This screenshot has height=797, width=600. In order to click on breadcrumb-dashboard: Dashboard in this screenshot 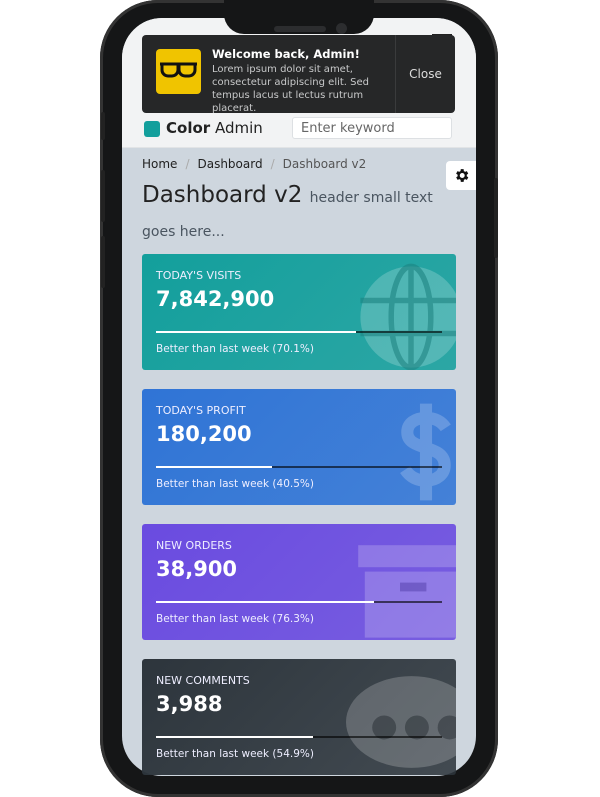, I will do `click(230, 164)`.